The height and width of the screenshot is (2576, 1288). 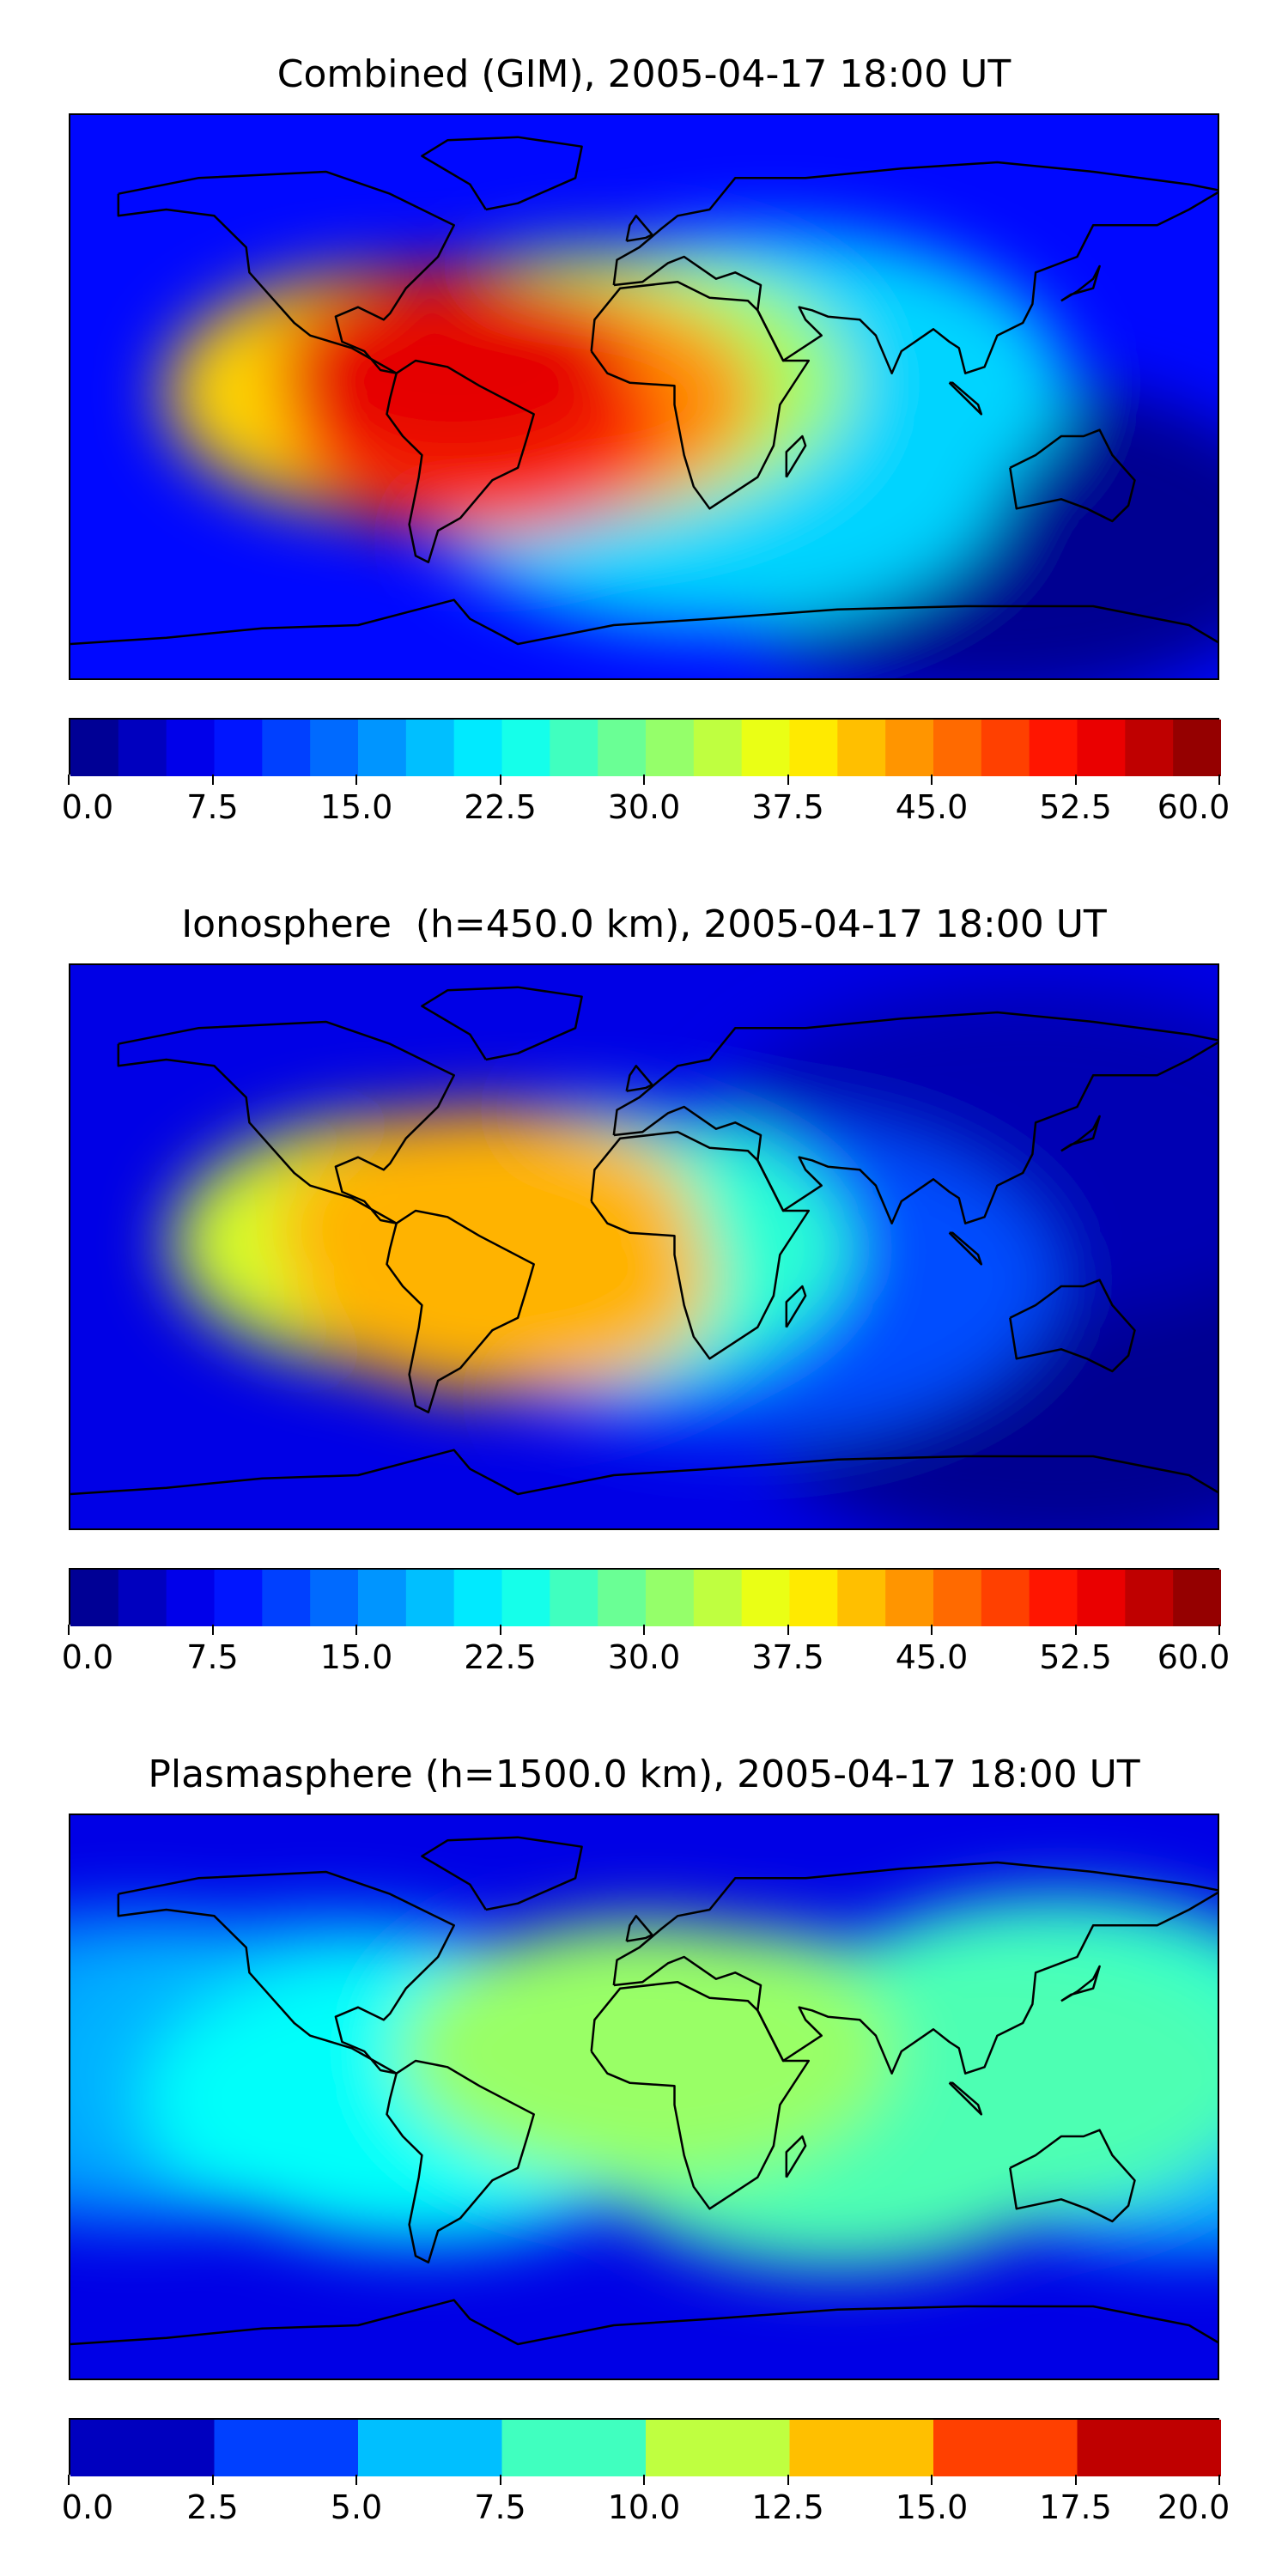 What do you see at coordinates (1075, 2507) in the screenshot?
I see `colorbar-tick-label: 17.5` at bounding box center [1075, 2507].